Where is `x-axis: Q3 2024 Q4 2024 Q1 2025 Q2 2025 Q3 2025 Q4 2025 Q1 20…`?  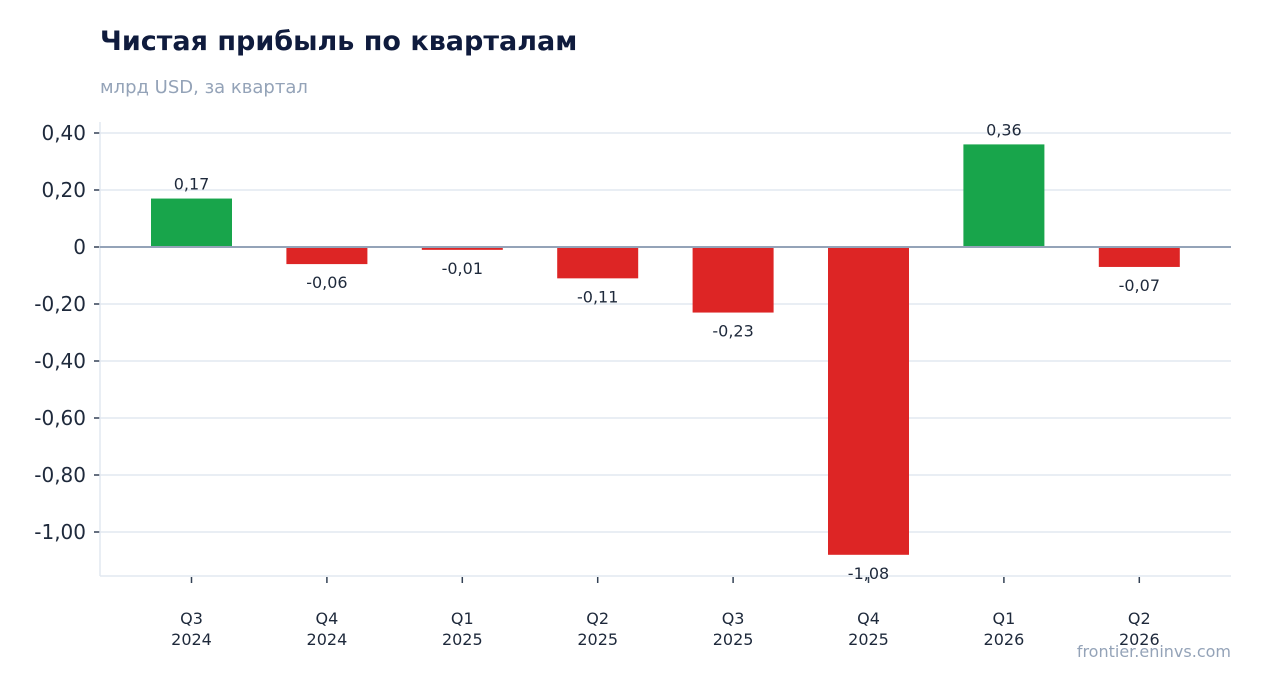 x-axis: Q3 2024 Q4 2024 Q1 2025 Q2 2025 Q3 2025 Q4 2025 Q1 20… is located at coordinates (665, 612).